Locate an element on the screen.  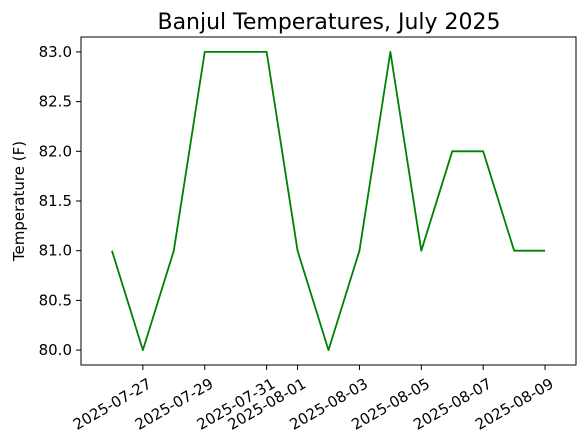
y-tick-label: 81.5 is located at coordinates (55, 201).